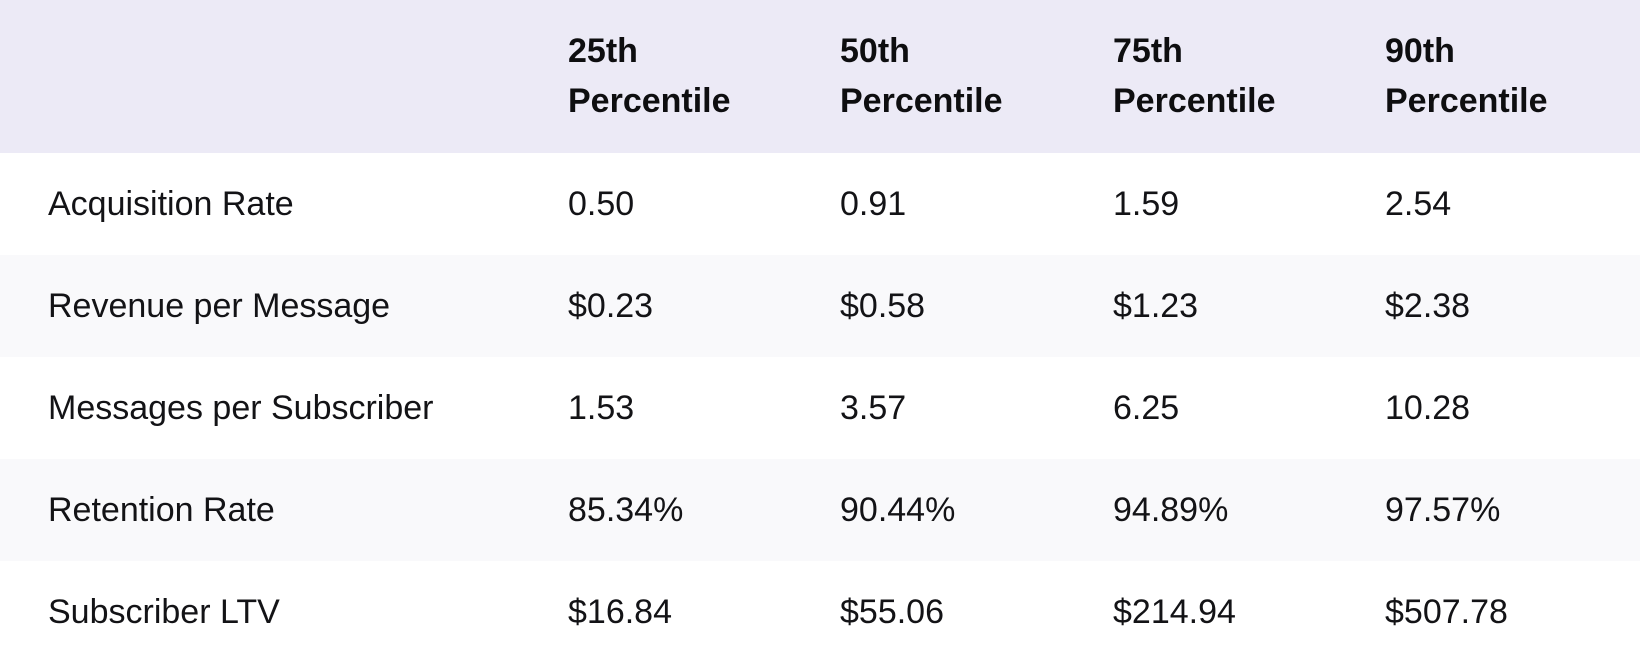  I want to click on cell-value: 97.57%, so click(1443, 509).